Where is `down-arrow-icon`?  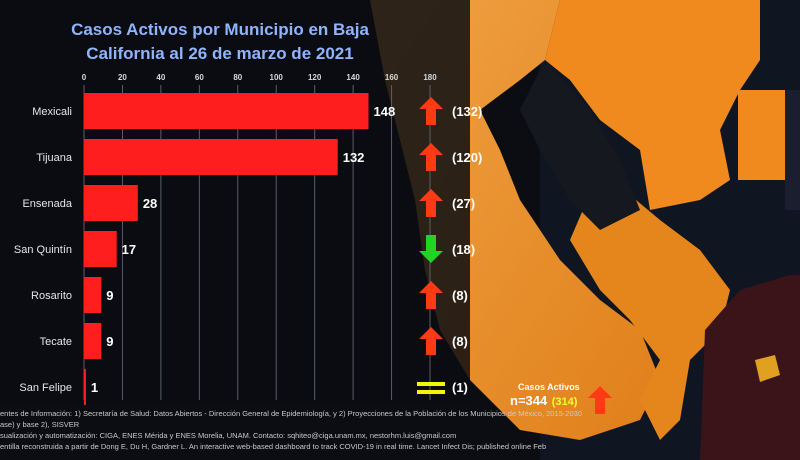 down-arrow-icon is located at coordinates (431, 249).